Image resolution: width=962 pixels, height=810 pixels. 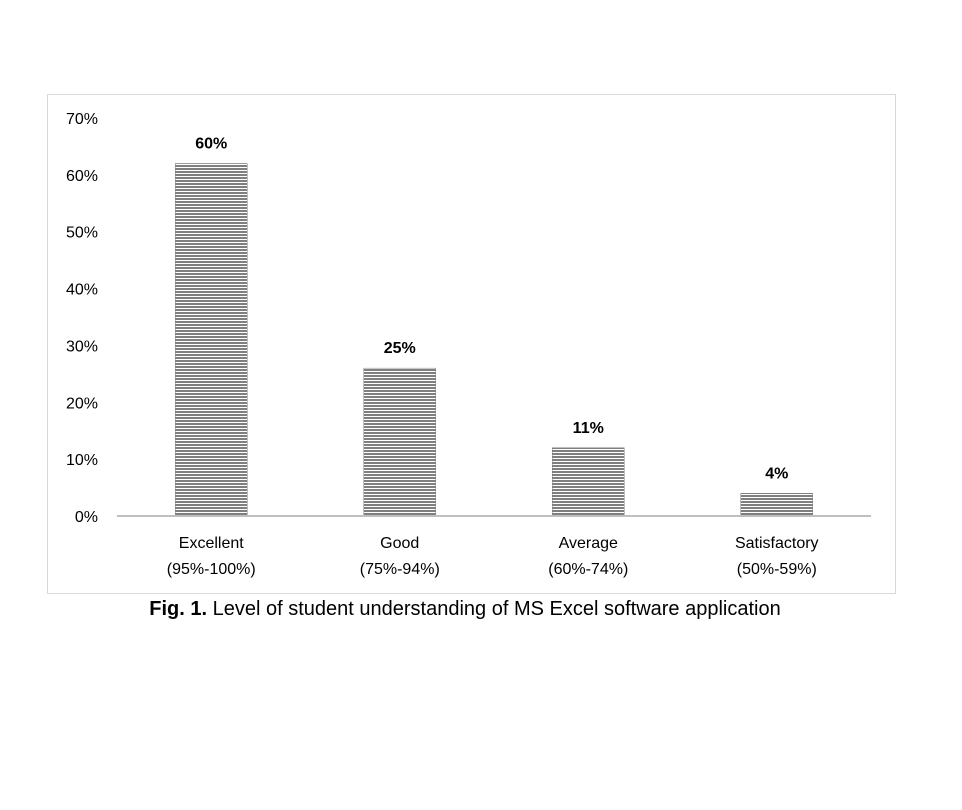 I want to click on x-tick-label: Average, so click(x=588, y=543).